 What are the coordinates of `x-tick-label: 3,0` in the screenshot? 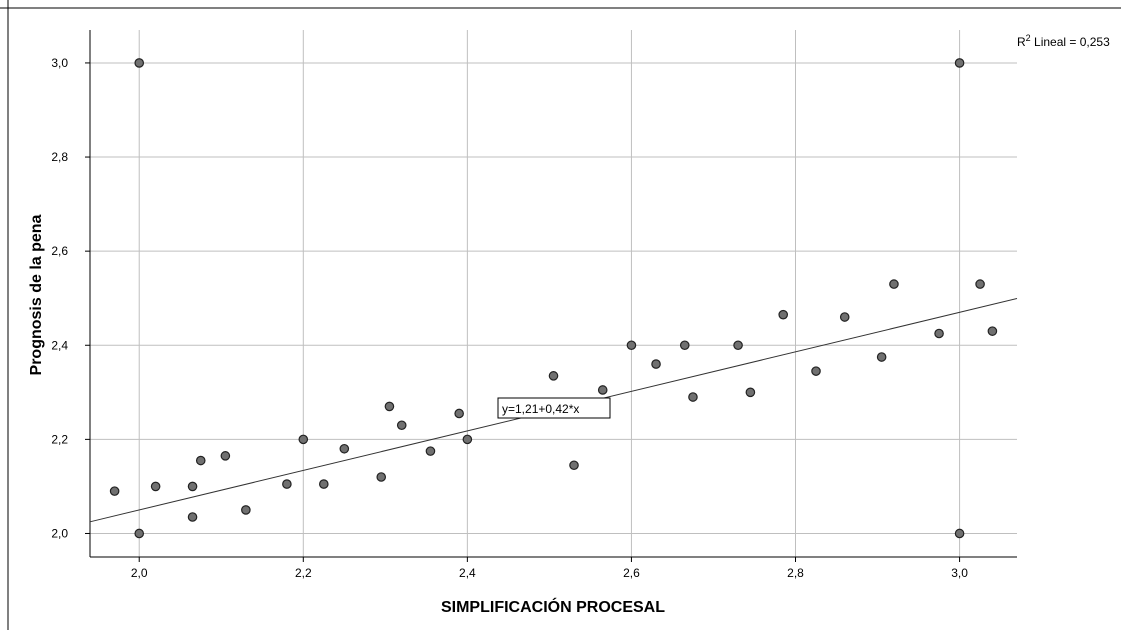 It's located at (959, 573).